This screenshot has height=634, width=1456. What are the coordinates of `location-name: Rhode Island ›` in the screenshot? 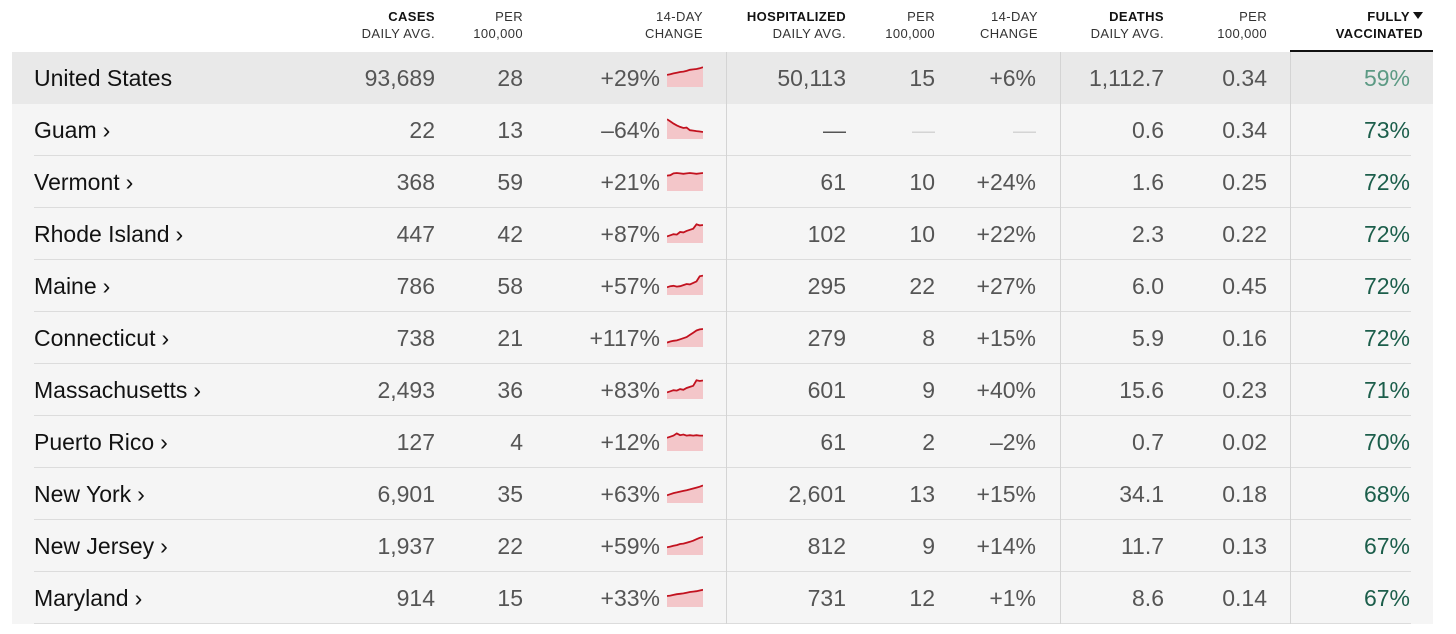 It's located at (108, 234).